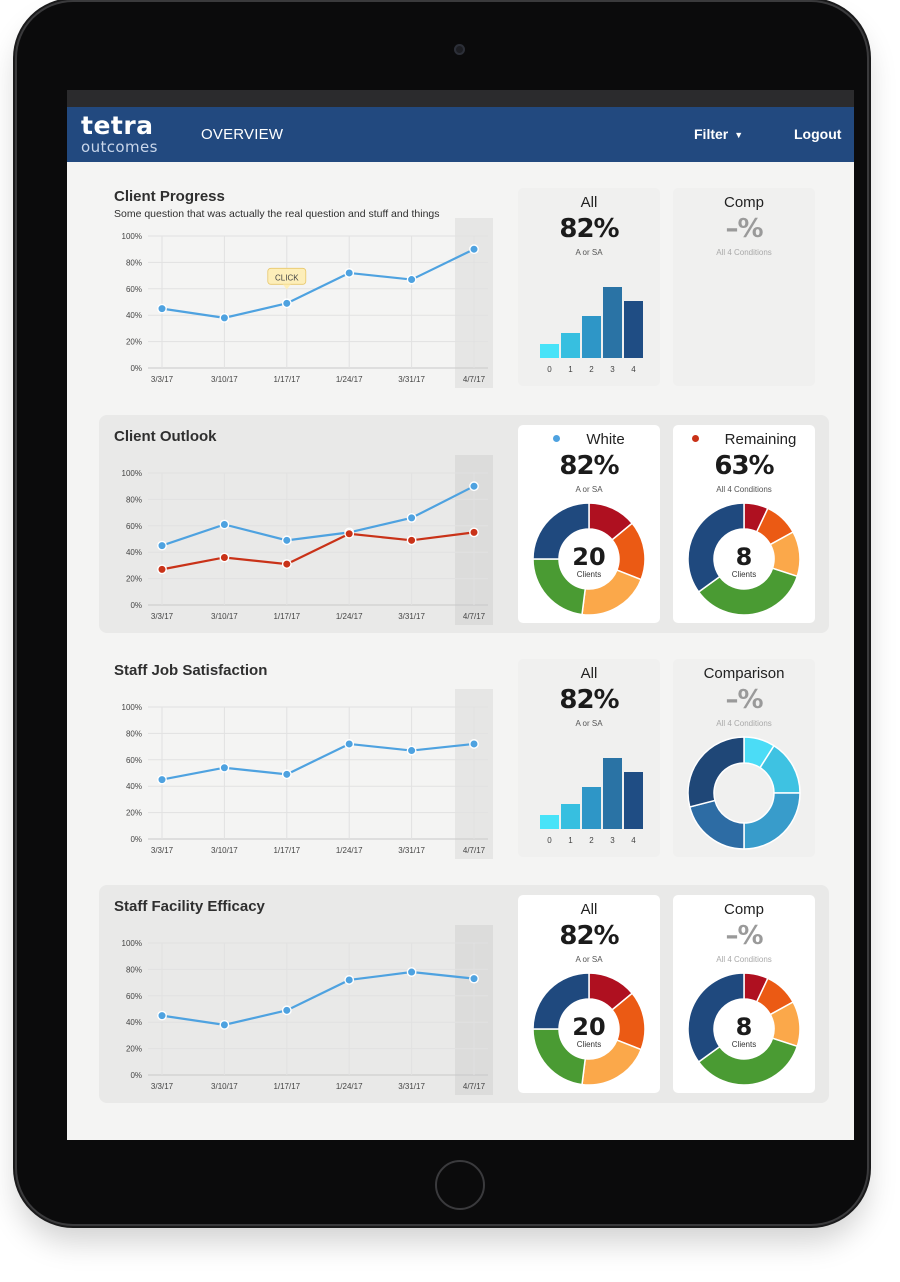  I want to click on logo-subtitle: outcomes, so click(119, 147).